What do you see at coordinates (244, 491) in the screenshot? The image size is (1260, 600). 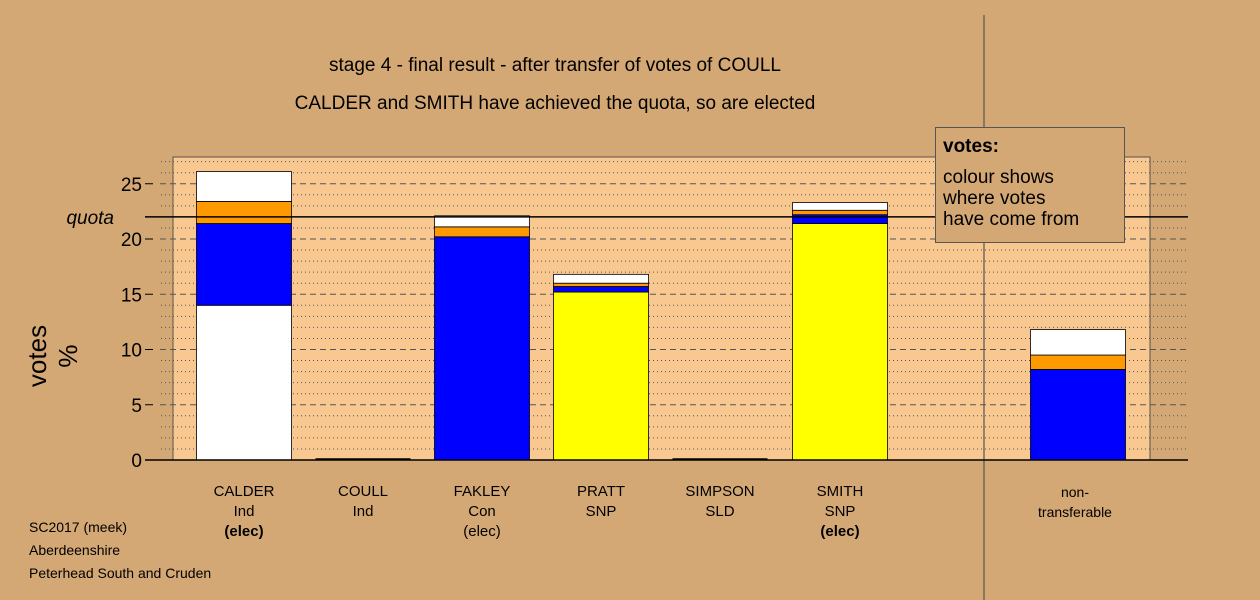 I see `candidate-name: CALDER` at bounding box center [244, 491].